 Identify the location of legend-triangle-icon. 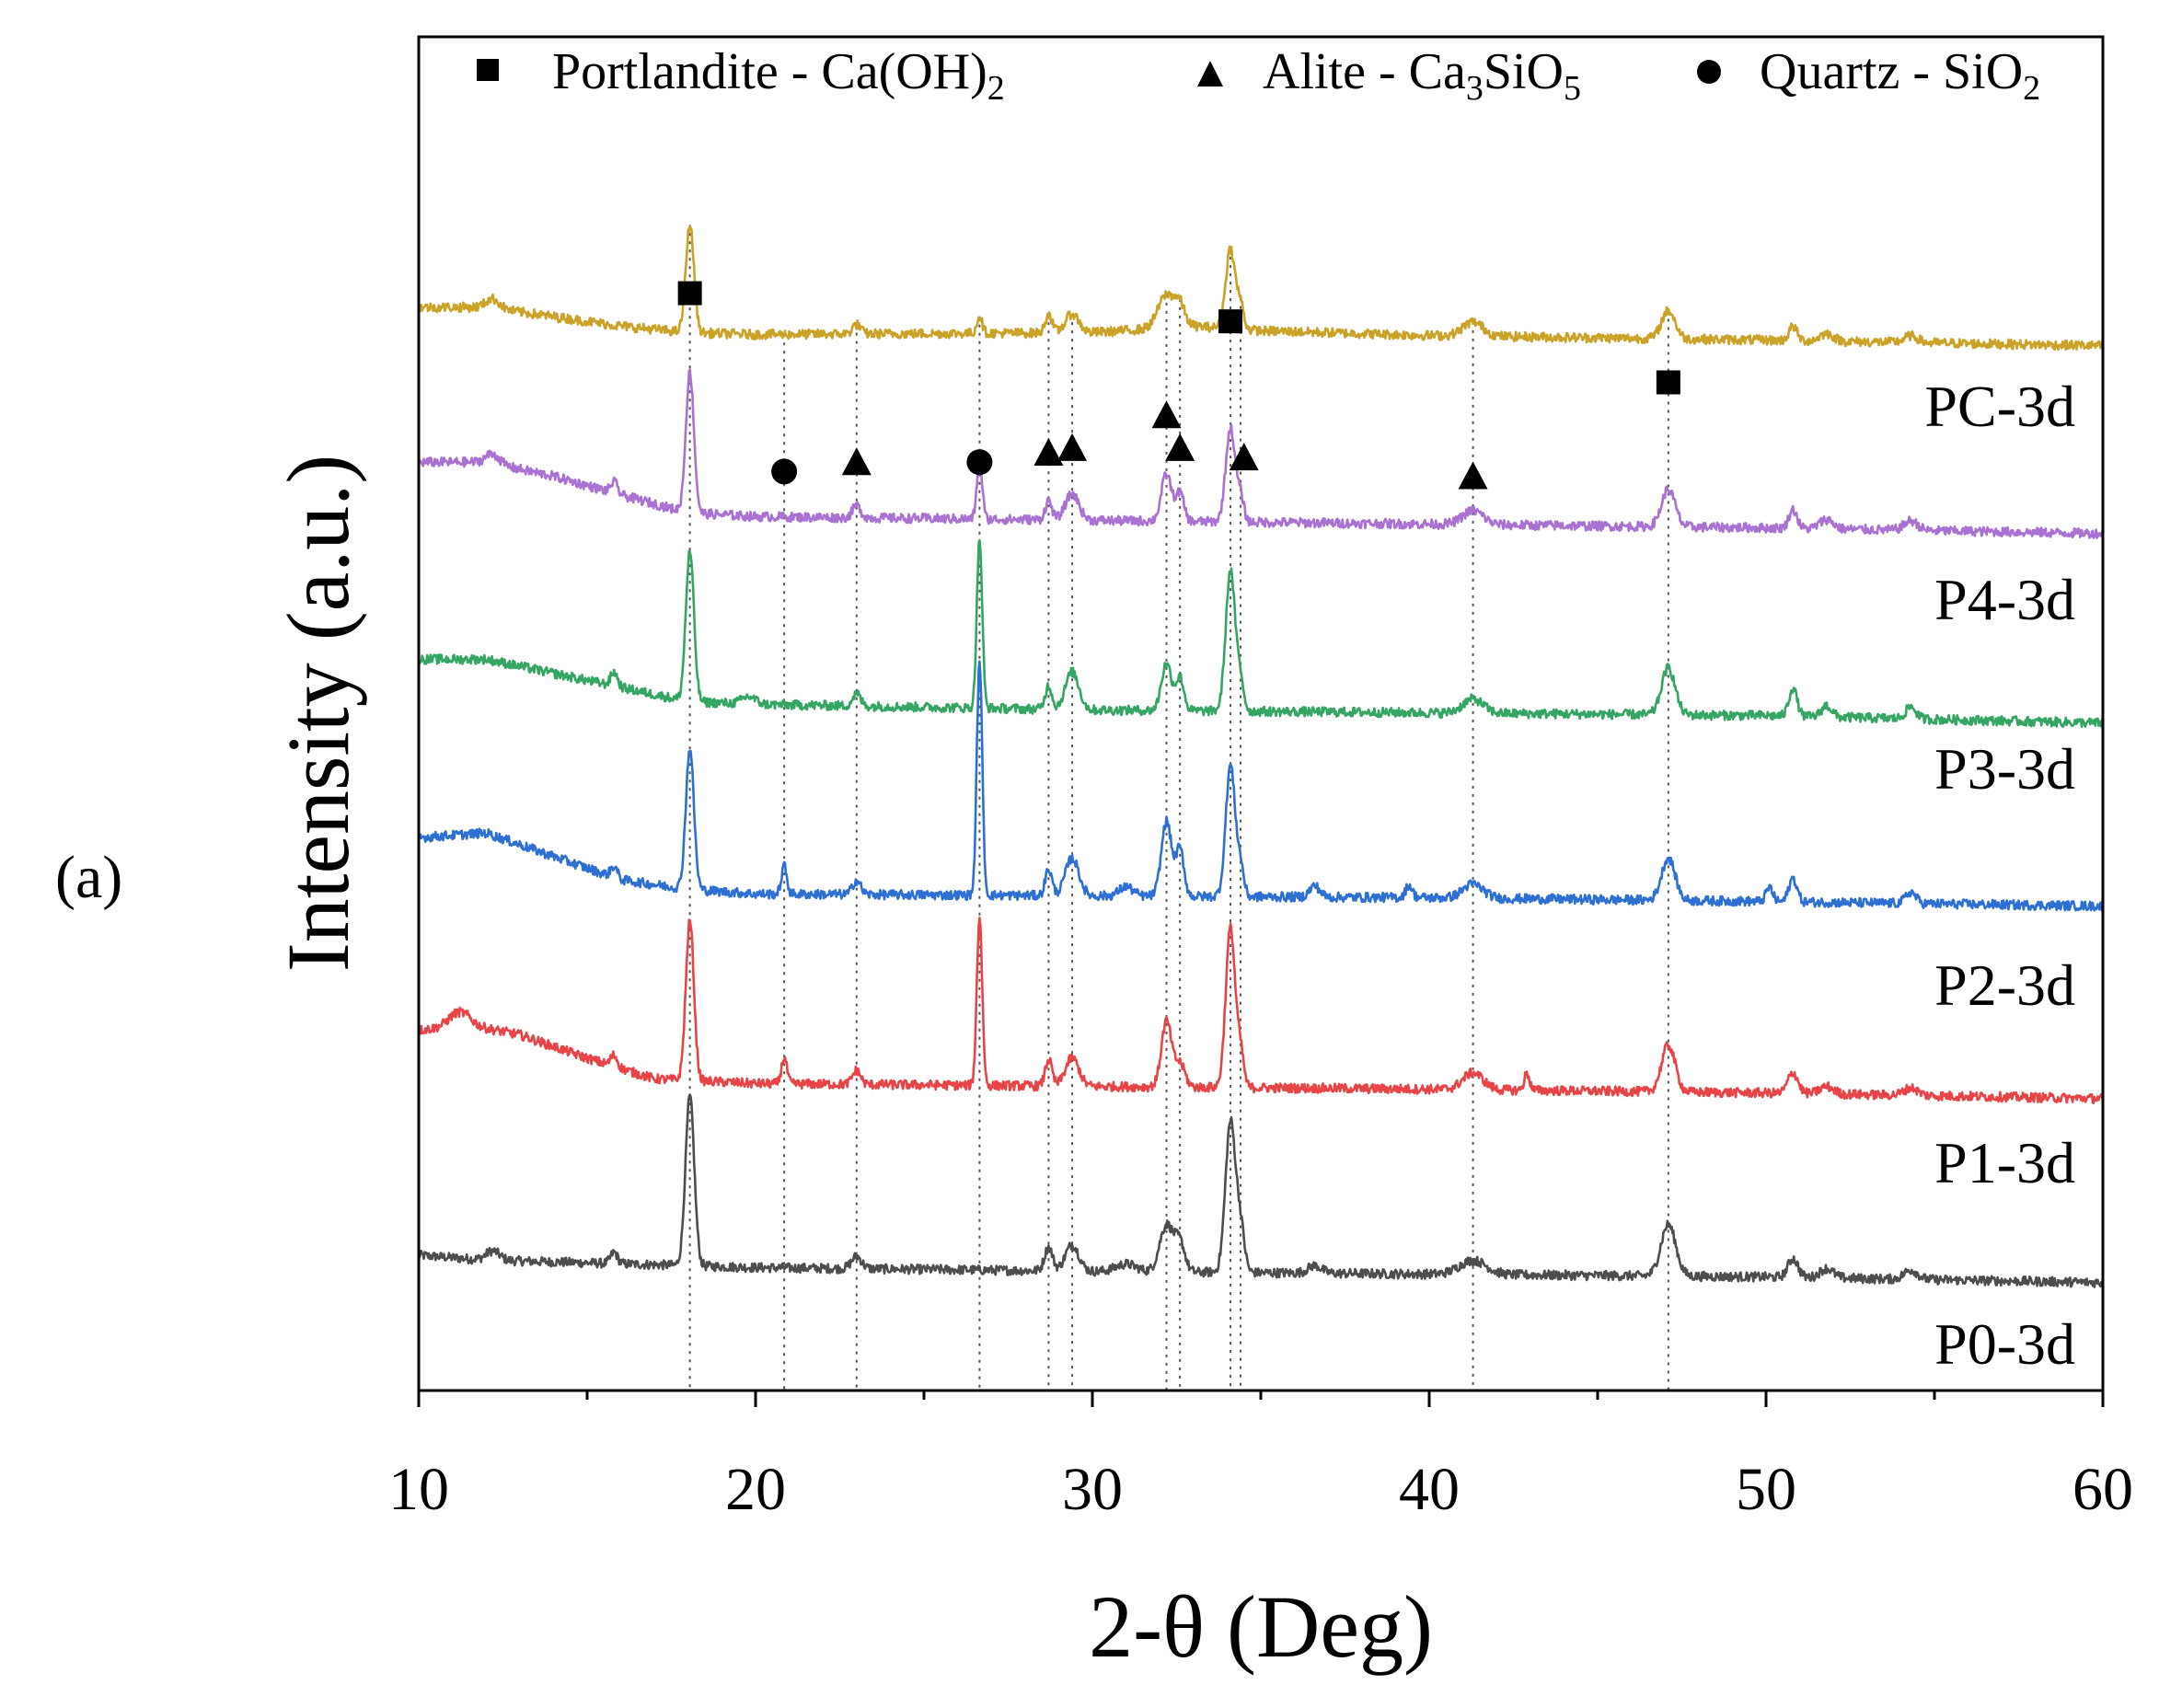
(1210, 74).